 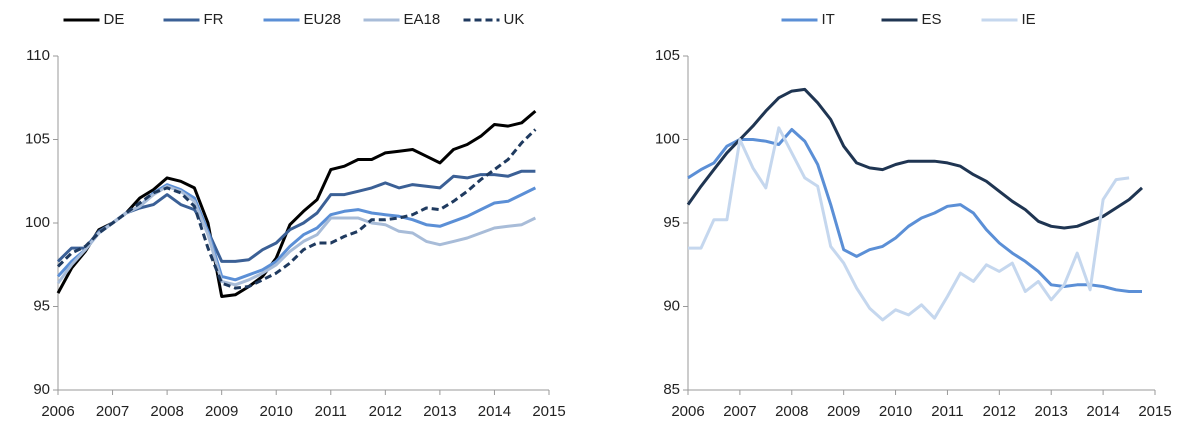 I want to click on legend-label: IT, so click(x=828, y=19).